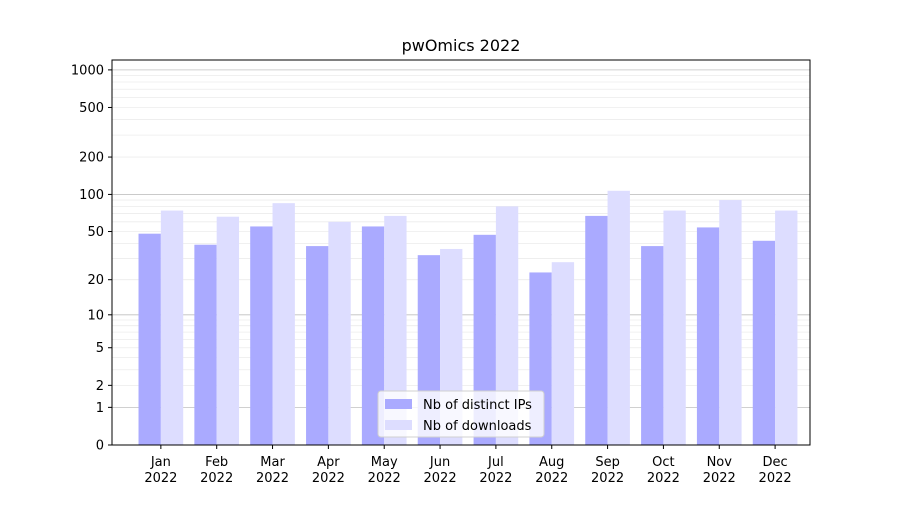 This screenshot has height=505, width=900. I want to click on bar-distinct-ips-oct, so click(652, 345).